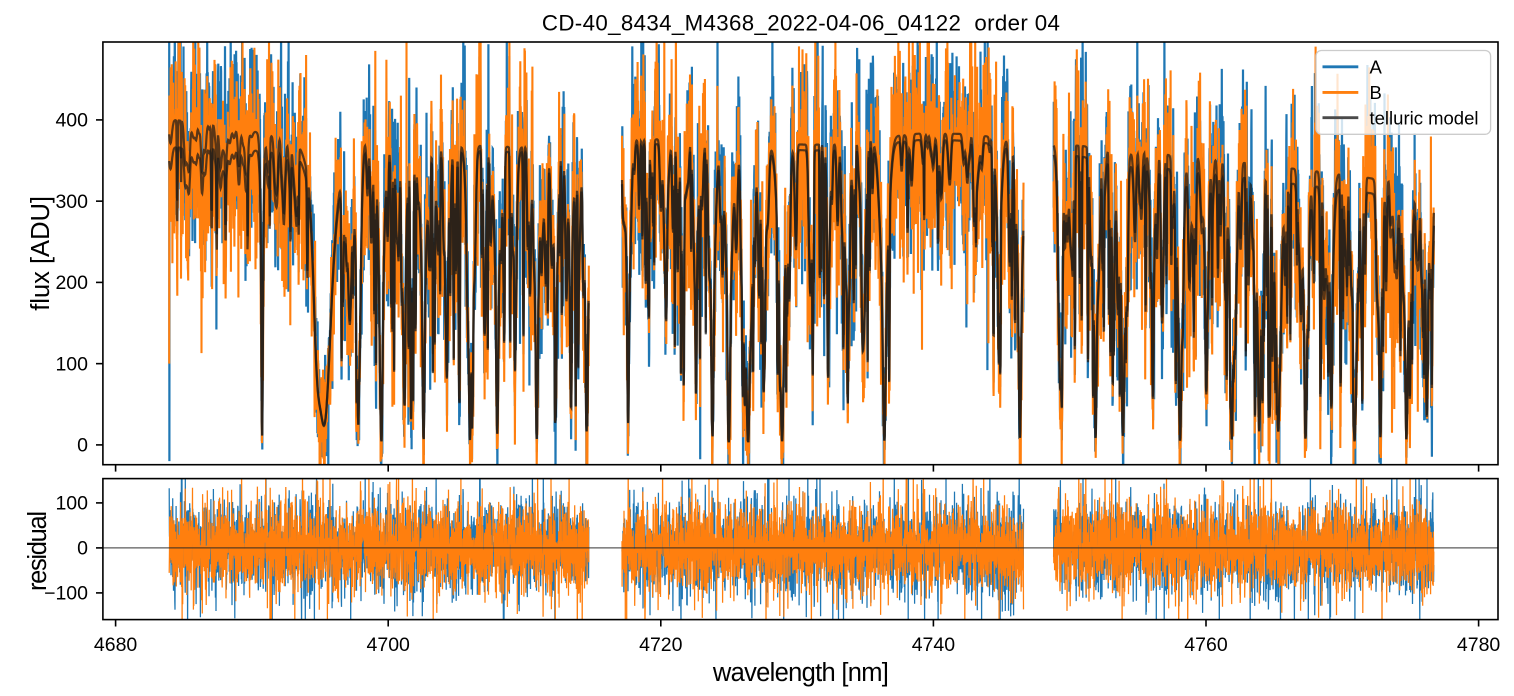  What do you see at coordinates (1206, 645) in the screenshot?
I see `svg-text: 4760` at bounding box center [1206, 645].